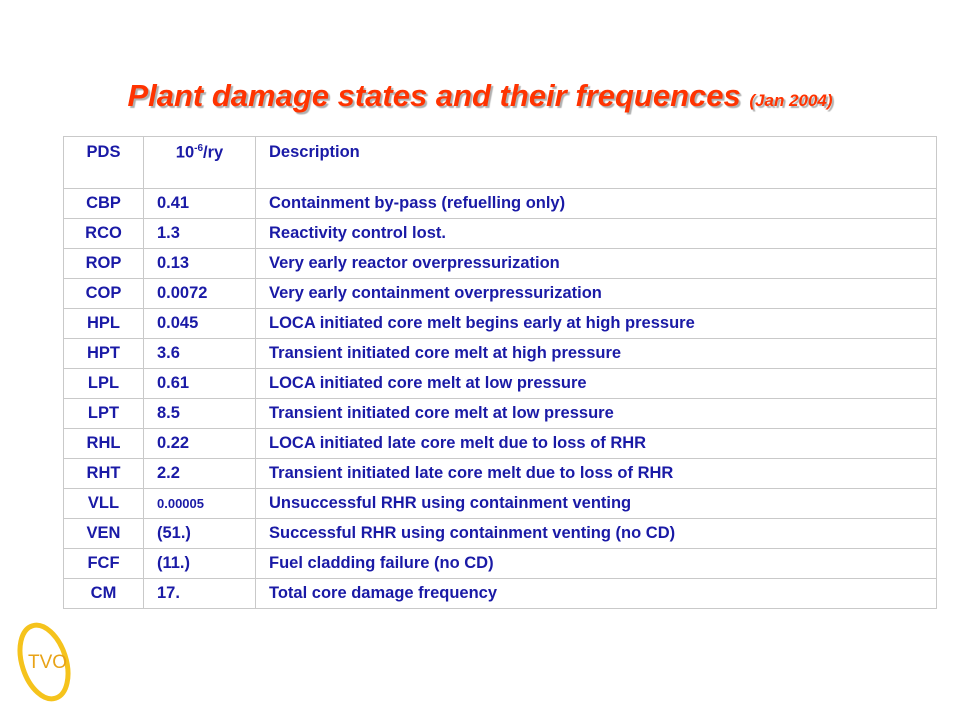  Describe the element at coordinates (103, 203) in the screenshot. I see `pds-code-cell: CBP` at that location.